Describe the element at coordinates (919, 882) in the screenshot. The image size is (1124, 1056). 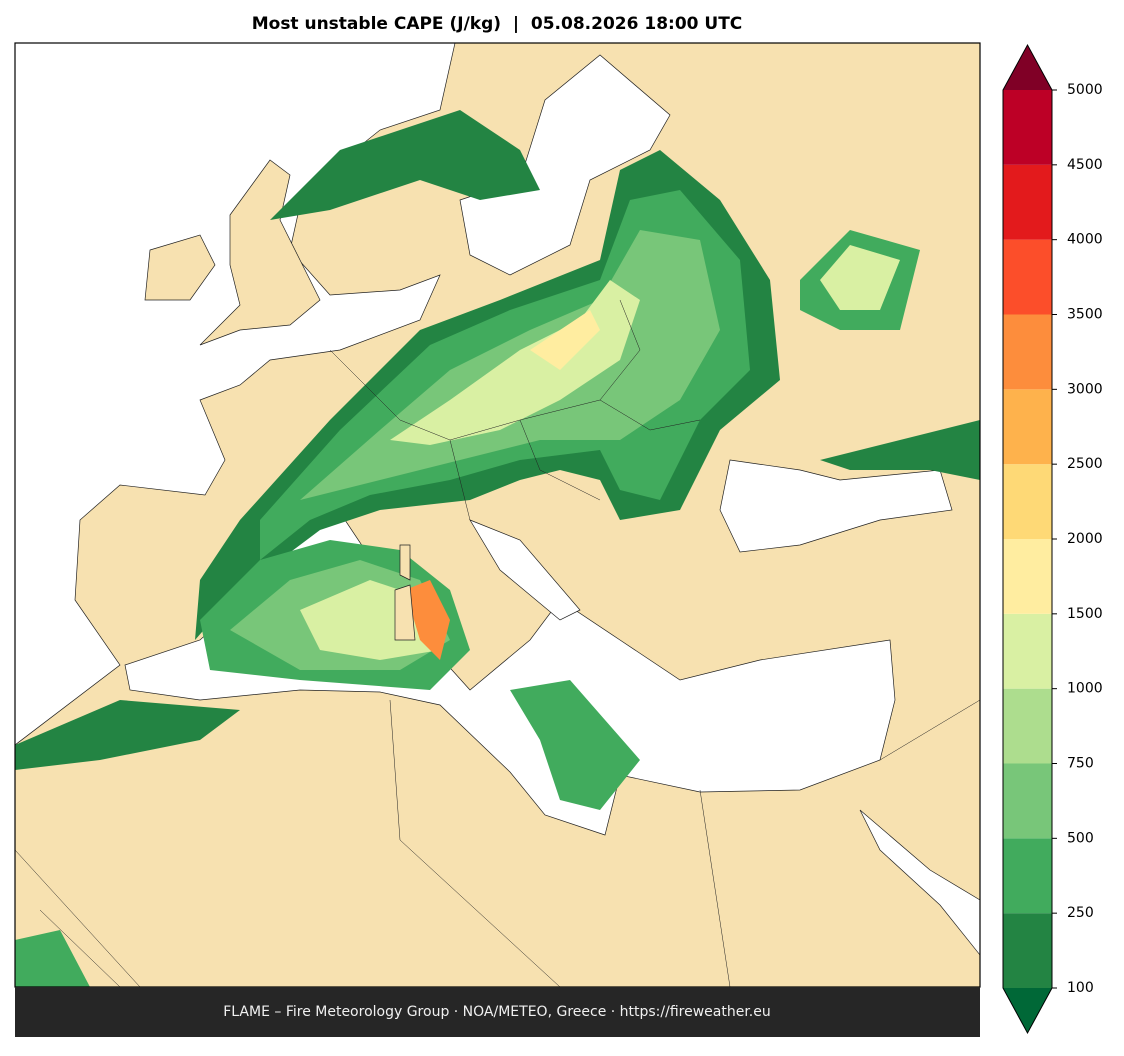
I see `red-sea` at that location.